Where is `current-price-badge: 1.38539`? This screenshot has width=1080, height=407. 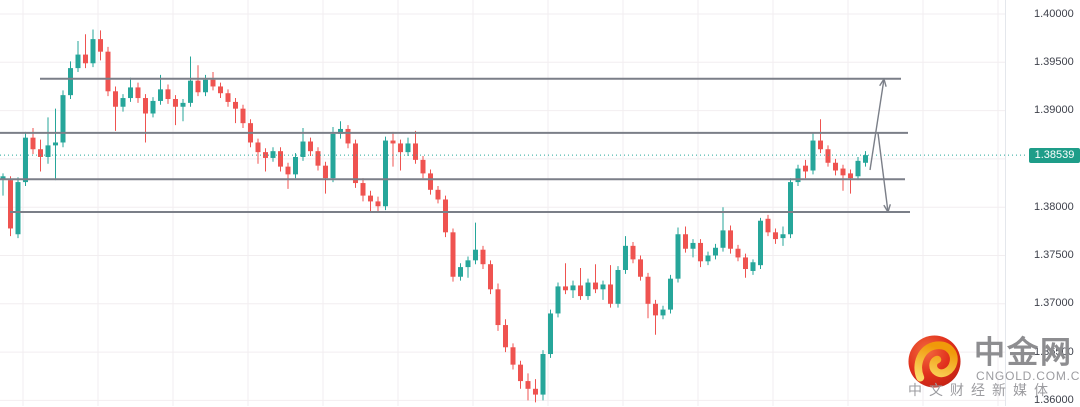
current-price-badge: 1.38539 is located at coordinates (1054, 155).